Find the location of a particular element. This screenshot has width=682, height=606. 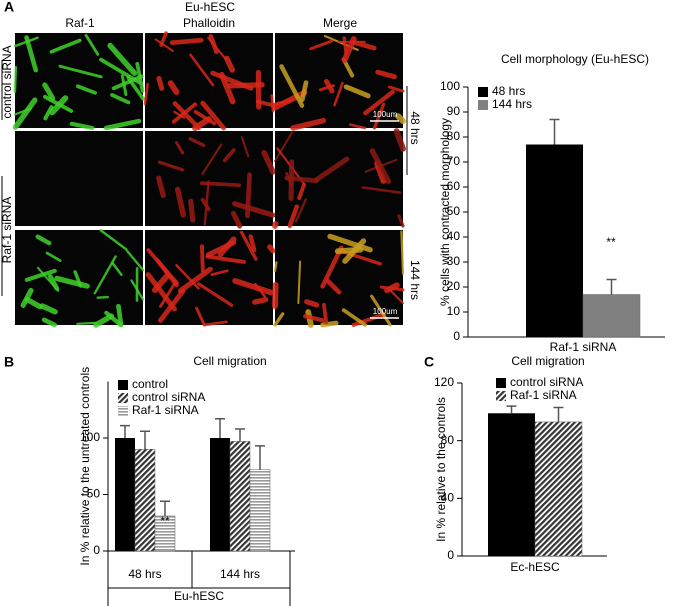

y-tick-label: 90 is located at coordinates (454, 111).